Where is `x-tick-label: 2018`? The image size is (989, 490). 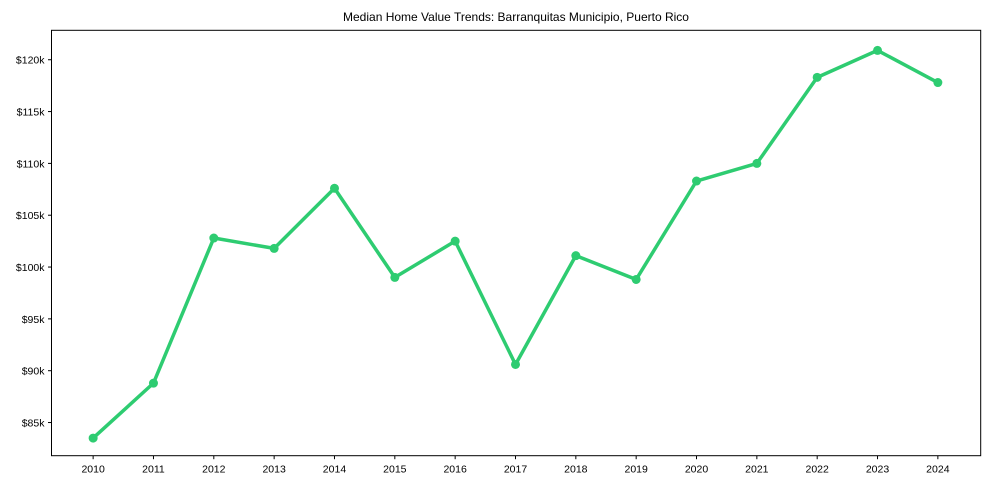
x-tick-label: 2018 is located at coordinates (576, 470).